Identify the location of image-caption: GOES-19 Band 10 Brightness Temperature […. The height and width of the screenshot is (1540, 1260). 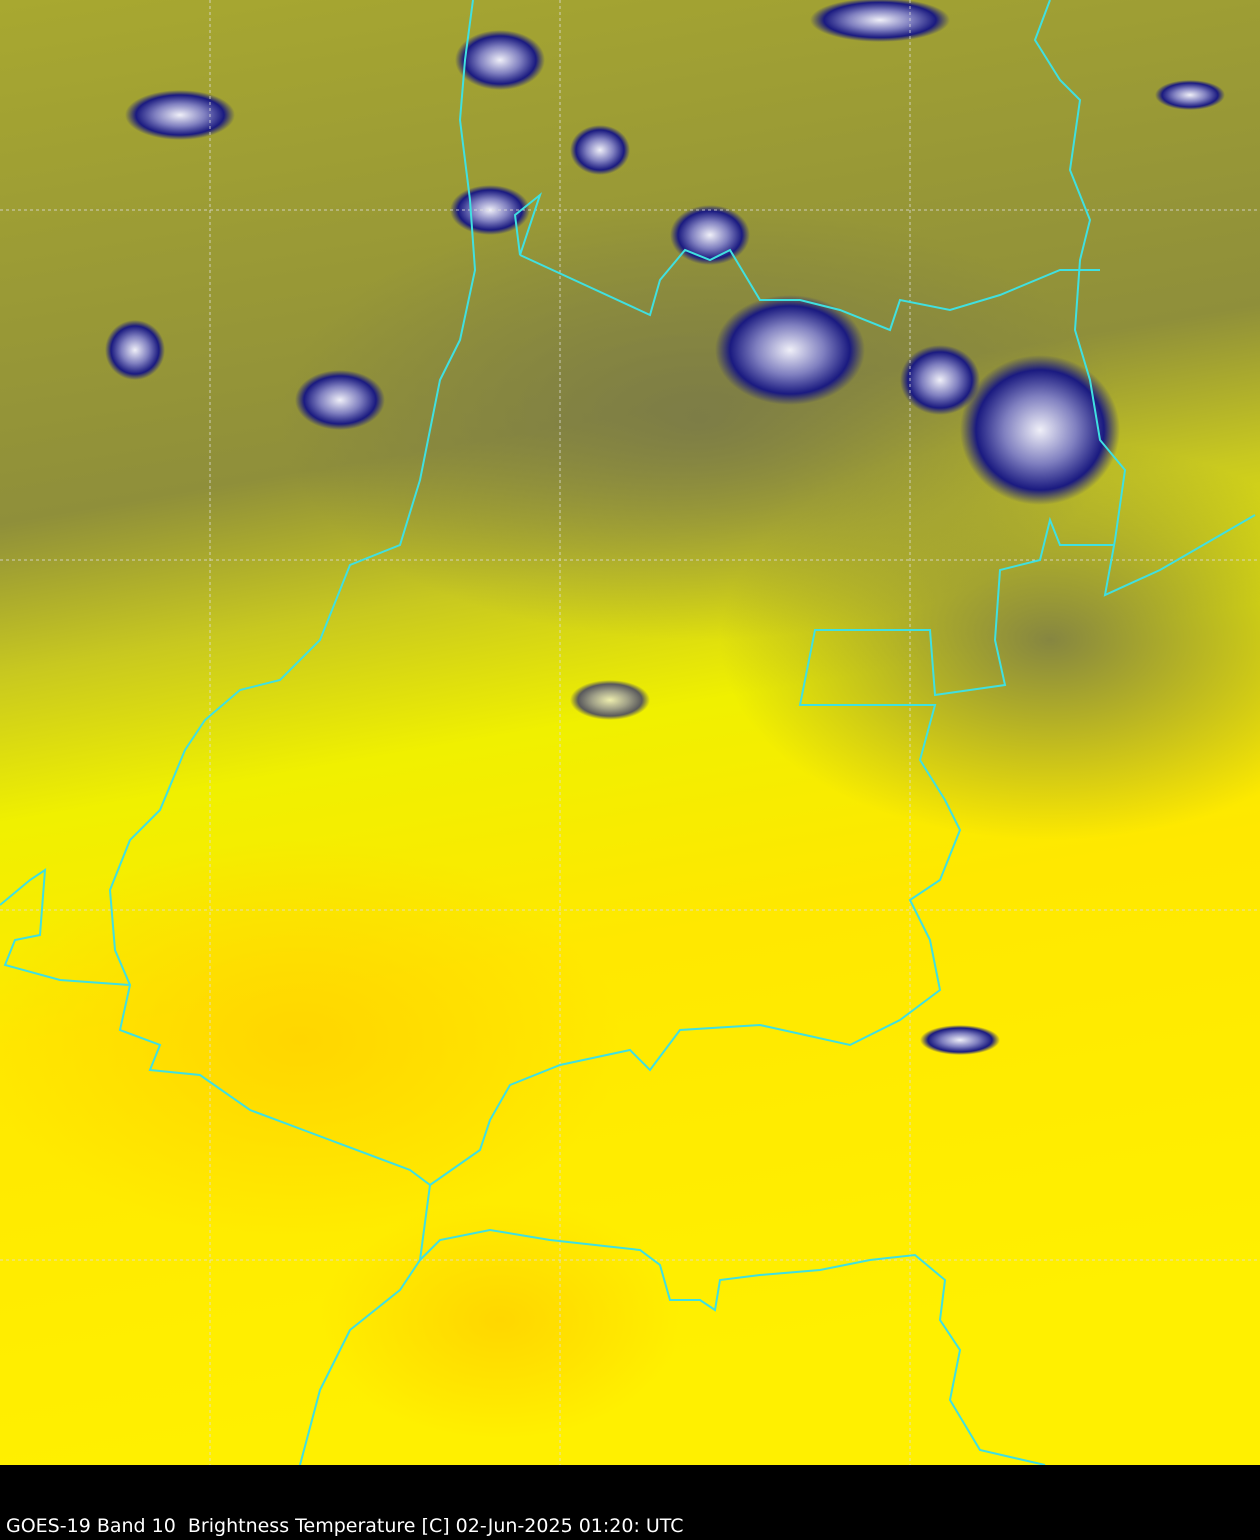
(345, 1526).